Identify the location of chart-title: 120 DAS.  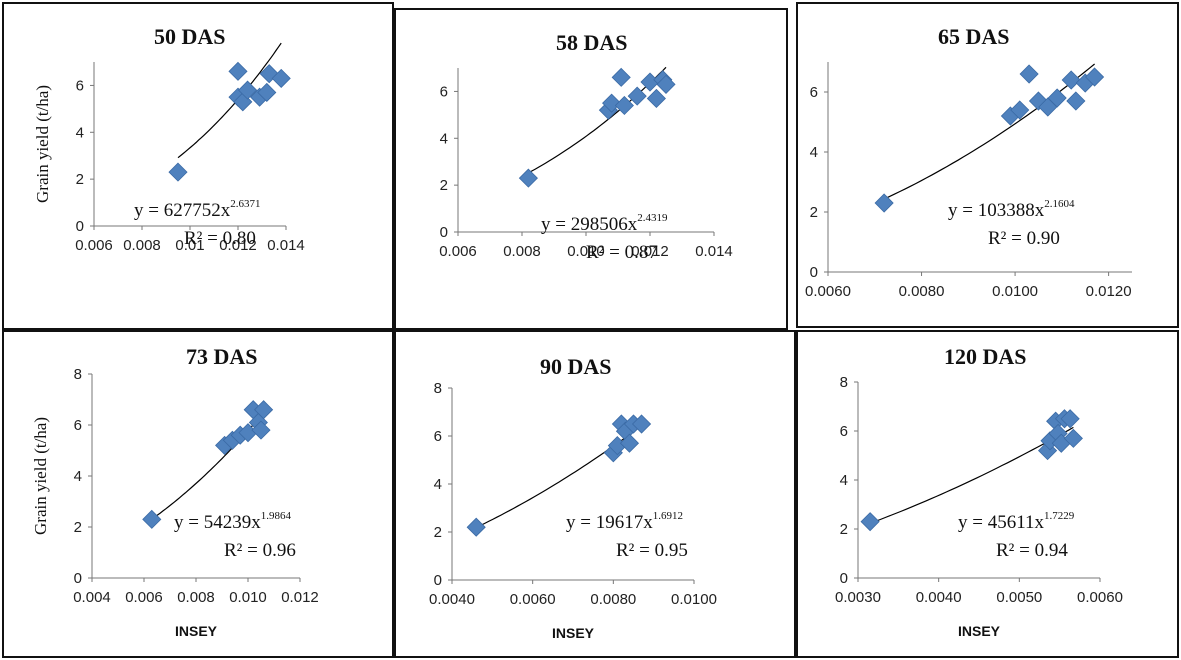
(985, 356).